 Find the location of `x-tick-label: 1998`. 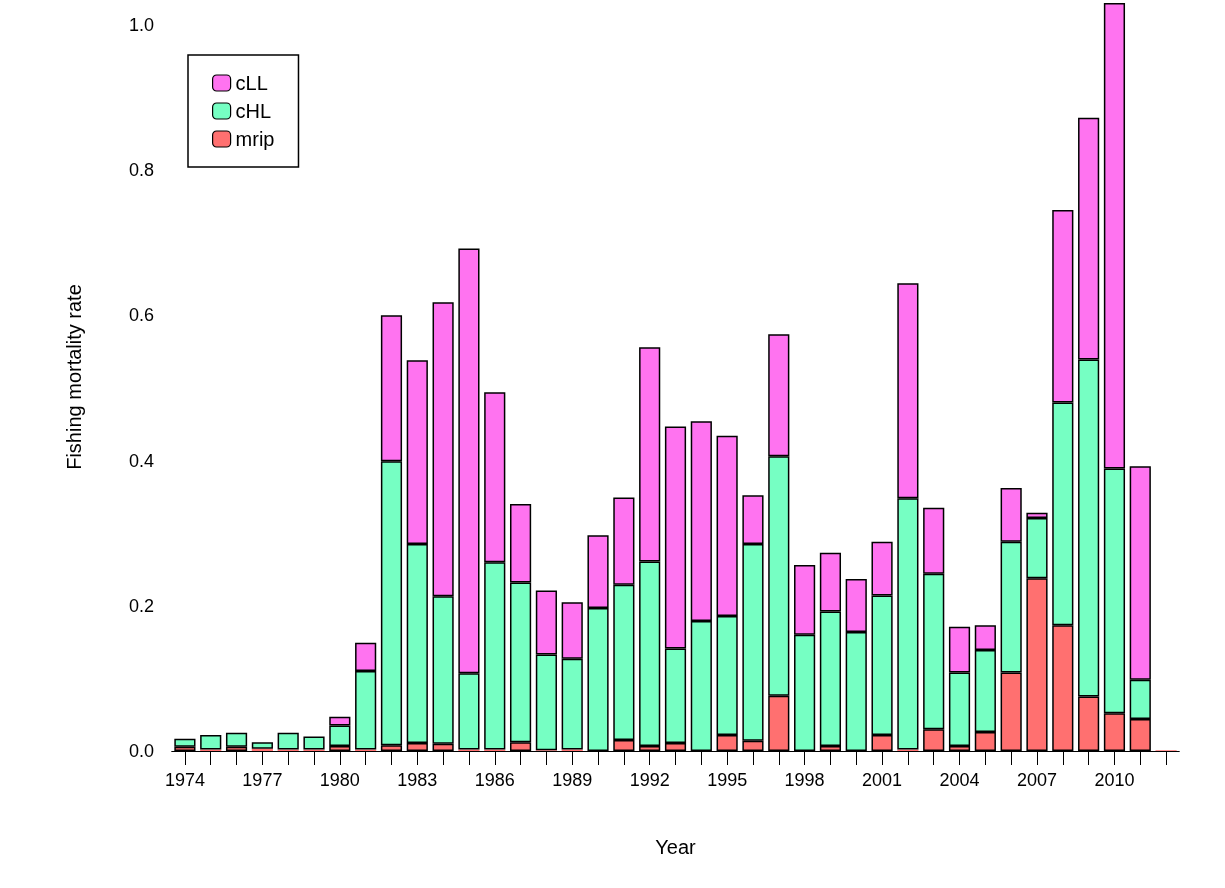

x-tick-label: 1998 is located at coordinates (804, 780).